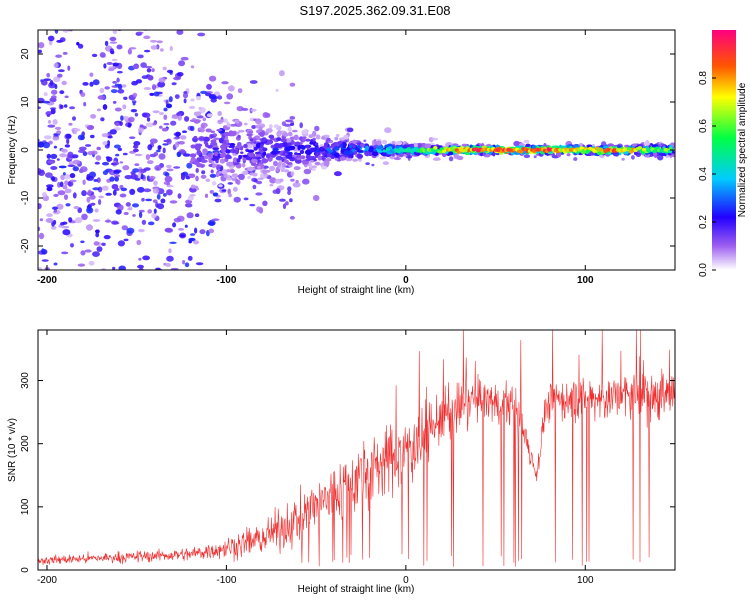  Describe the element at coordinates (703, 126) in the screenshot. I see `colorbar-tick-label: 0.6` at that location.